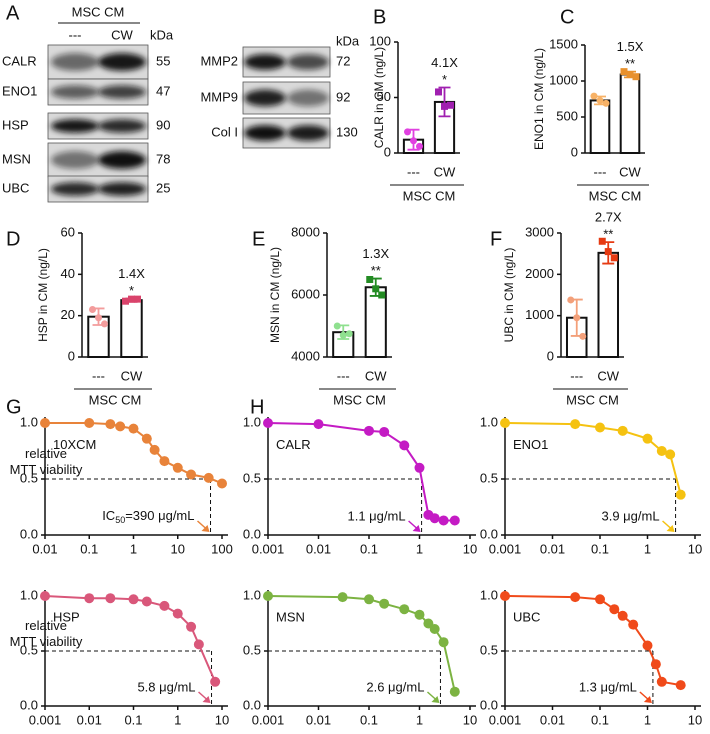  I want to click on blot-row-label: HSP, so click(15, 124).